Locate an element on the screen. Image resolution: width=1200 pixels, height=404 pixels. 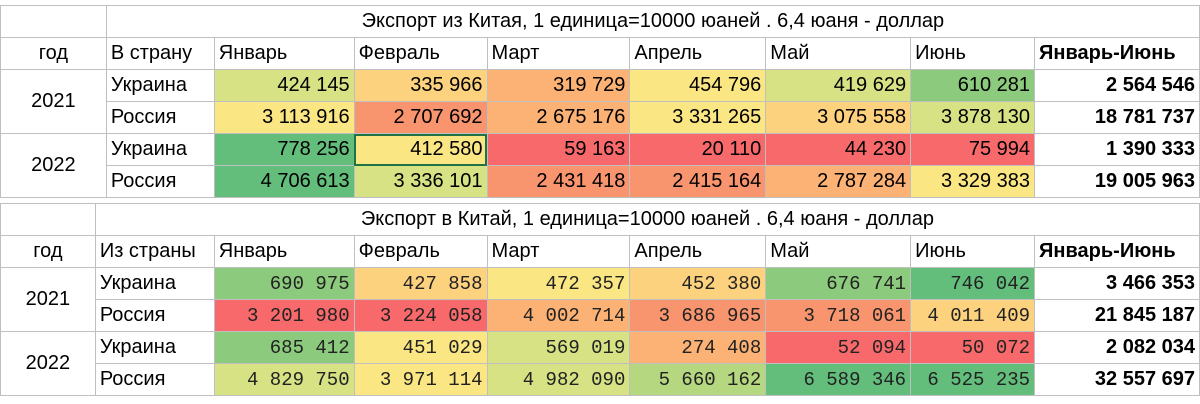
value-cell: 452 380 is located at coordinates (698, 283).